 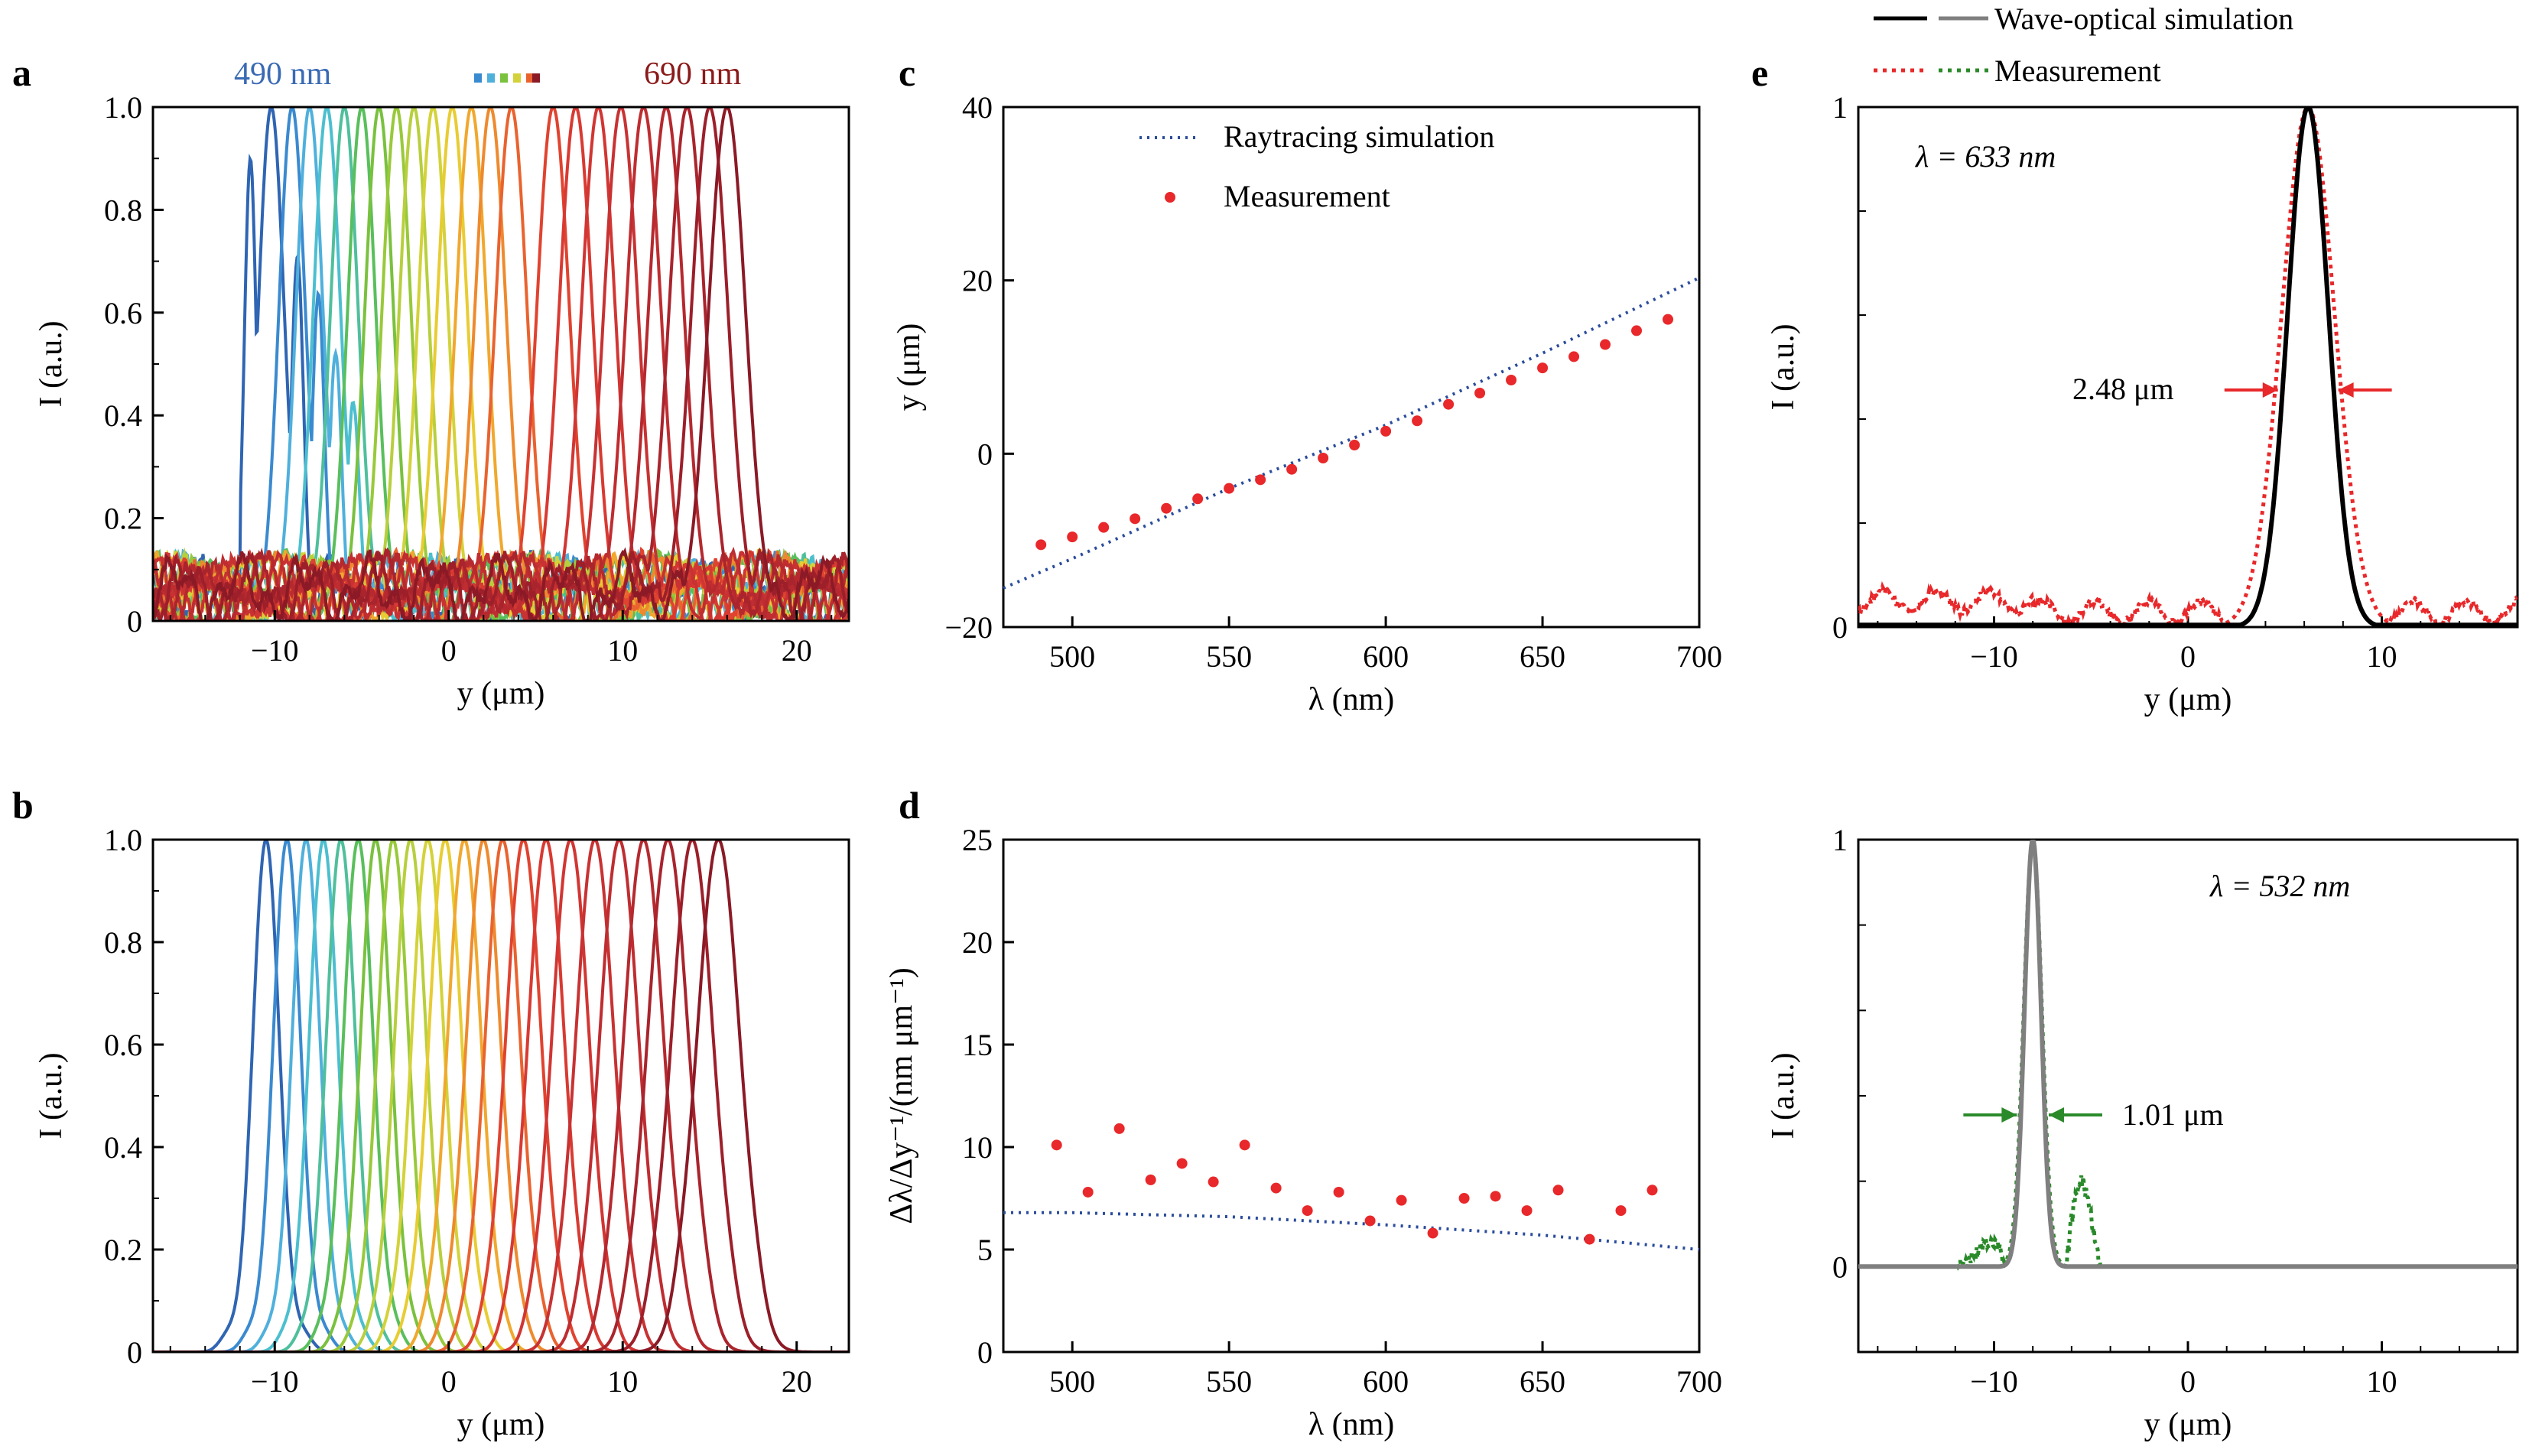 I want to click on panel-label-b: b, so click(x=23, y=805).